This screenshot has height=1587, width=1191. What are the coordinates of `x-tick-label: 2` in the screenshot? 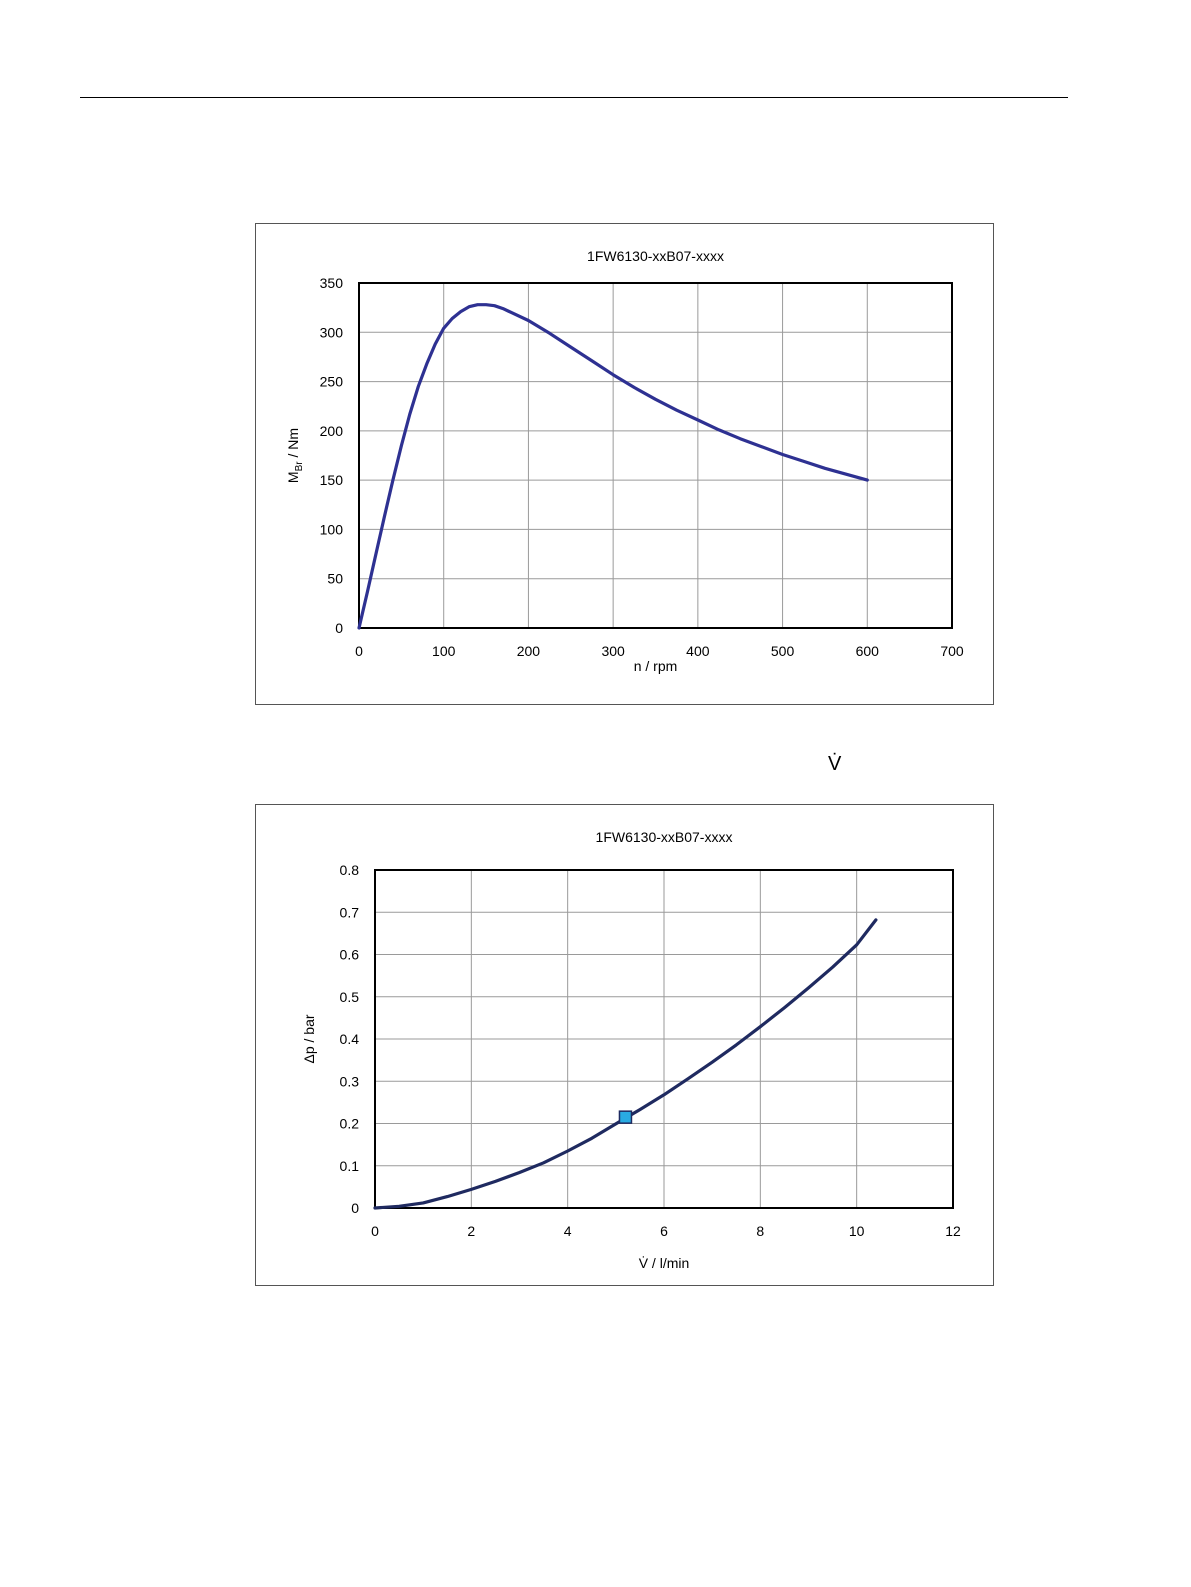 It's located at (471, 1231).